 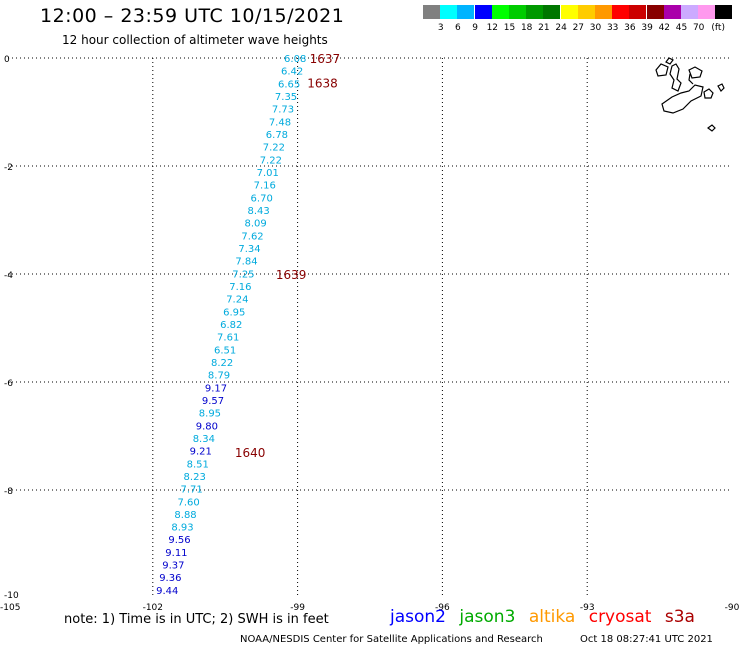 I want to click on wave-height-label: 7.25, so click(x=243, y=274).